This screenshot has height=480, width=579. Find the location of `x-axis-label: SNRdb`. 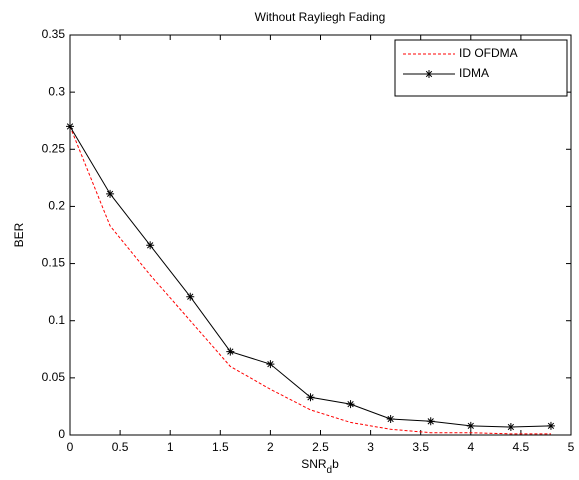

x-axis-label: SNRdb is located at coordinates (320, 466).